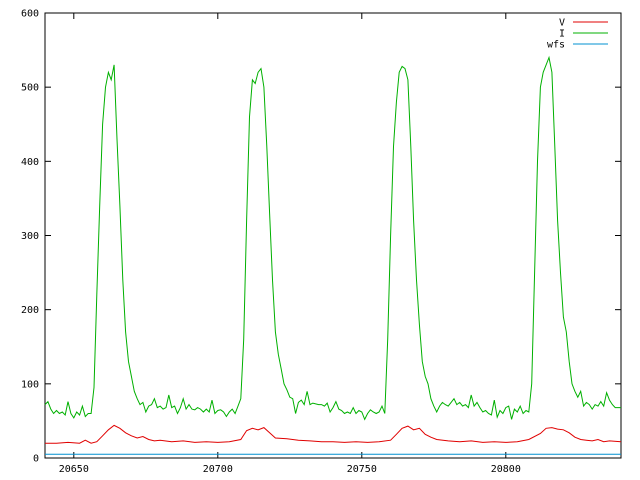 This screenshot has width=640, height=480. I want to click on y-tick-label: 0, so click(36, 459).